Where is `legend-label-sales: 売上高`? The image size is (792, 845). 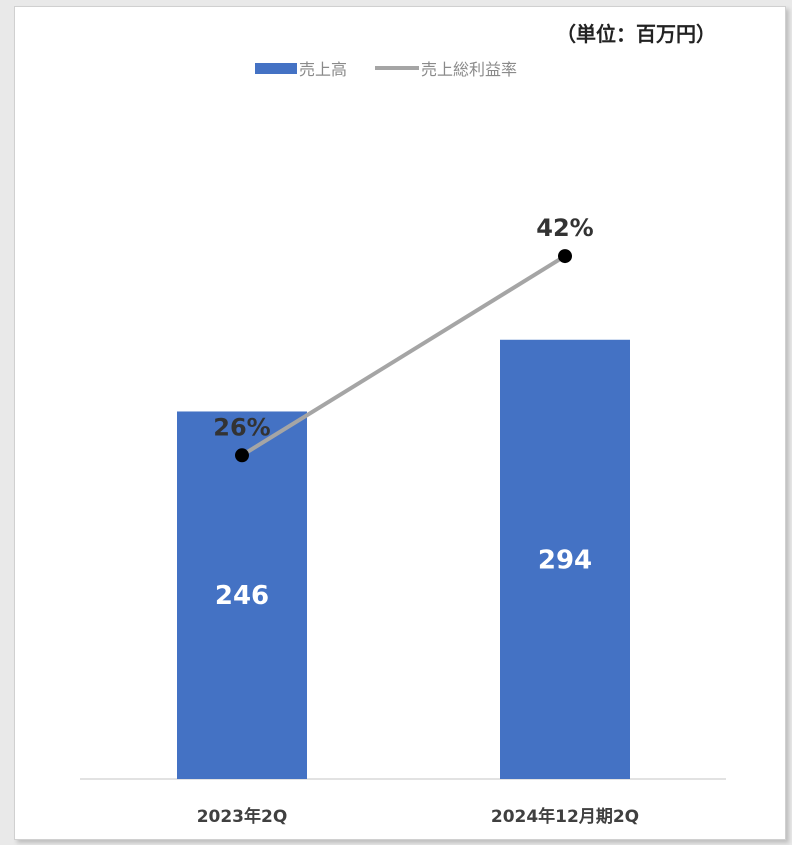 legend-label-sales: 売上高 is located at coordinates (323, 69).